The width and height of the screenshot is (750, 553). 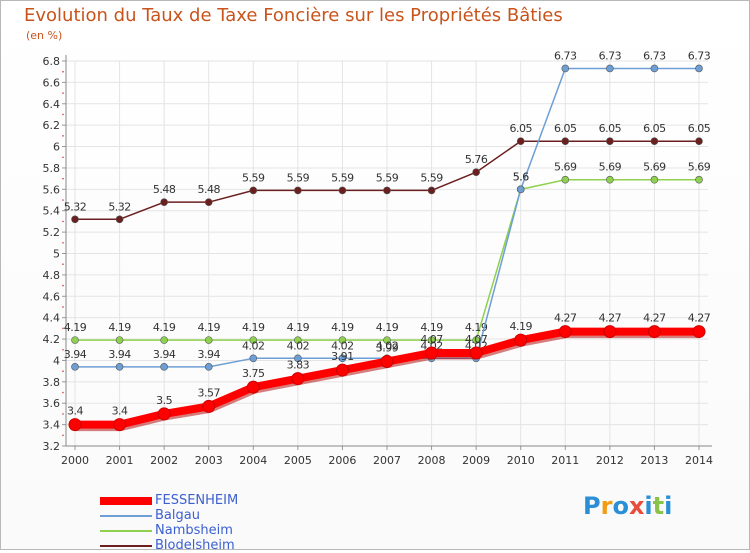 What do you see at coordinates (75, 411) in the screenshot?
I see `data-label-fessenheim: 3.4` at bounding box center [75, 411].